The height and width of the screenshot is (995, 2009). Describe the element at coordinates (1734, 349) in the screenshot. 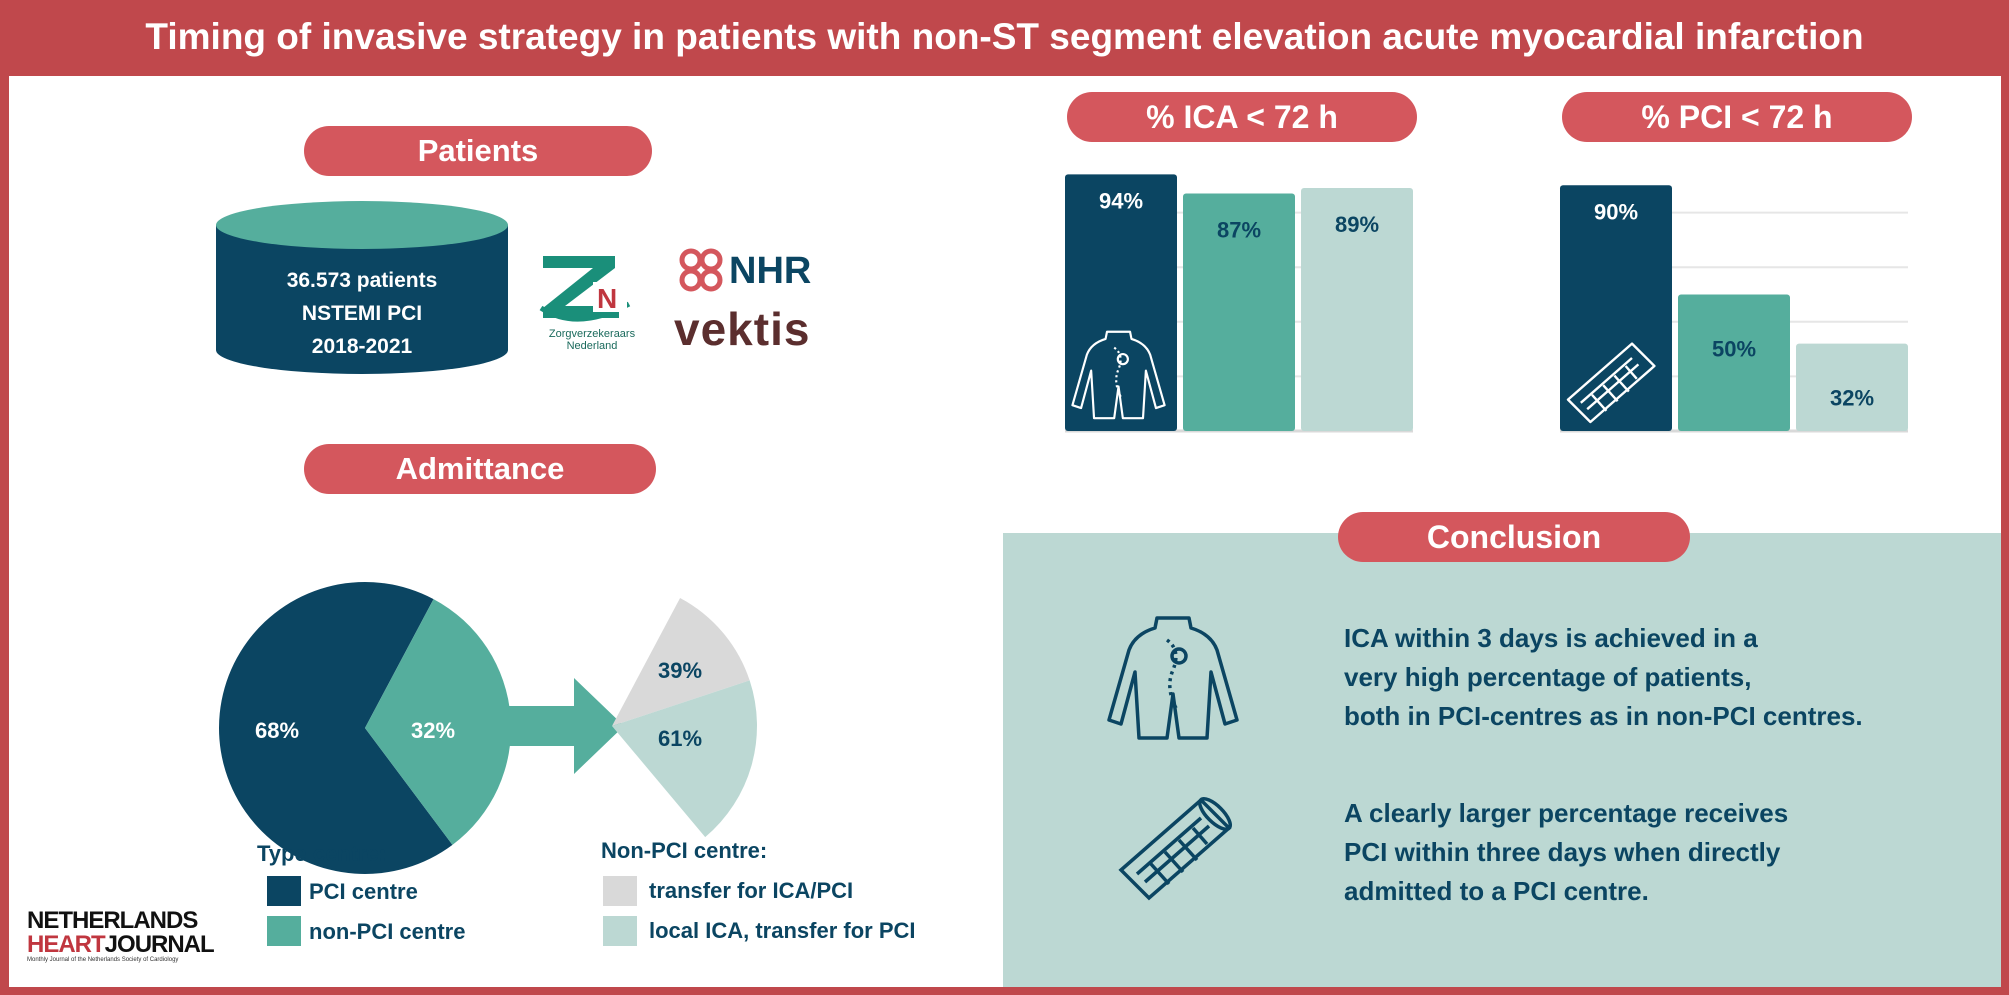

I see `bar-label-1: 50%` at that location.